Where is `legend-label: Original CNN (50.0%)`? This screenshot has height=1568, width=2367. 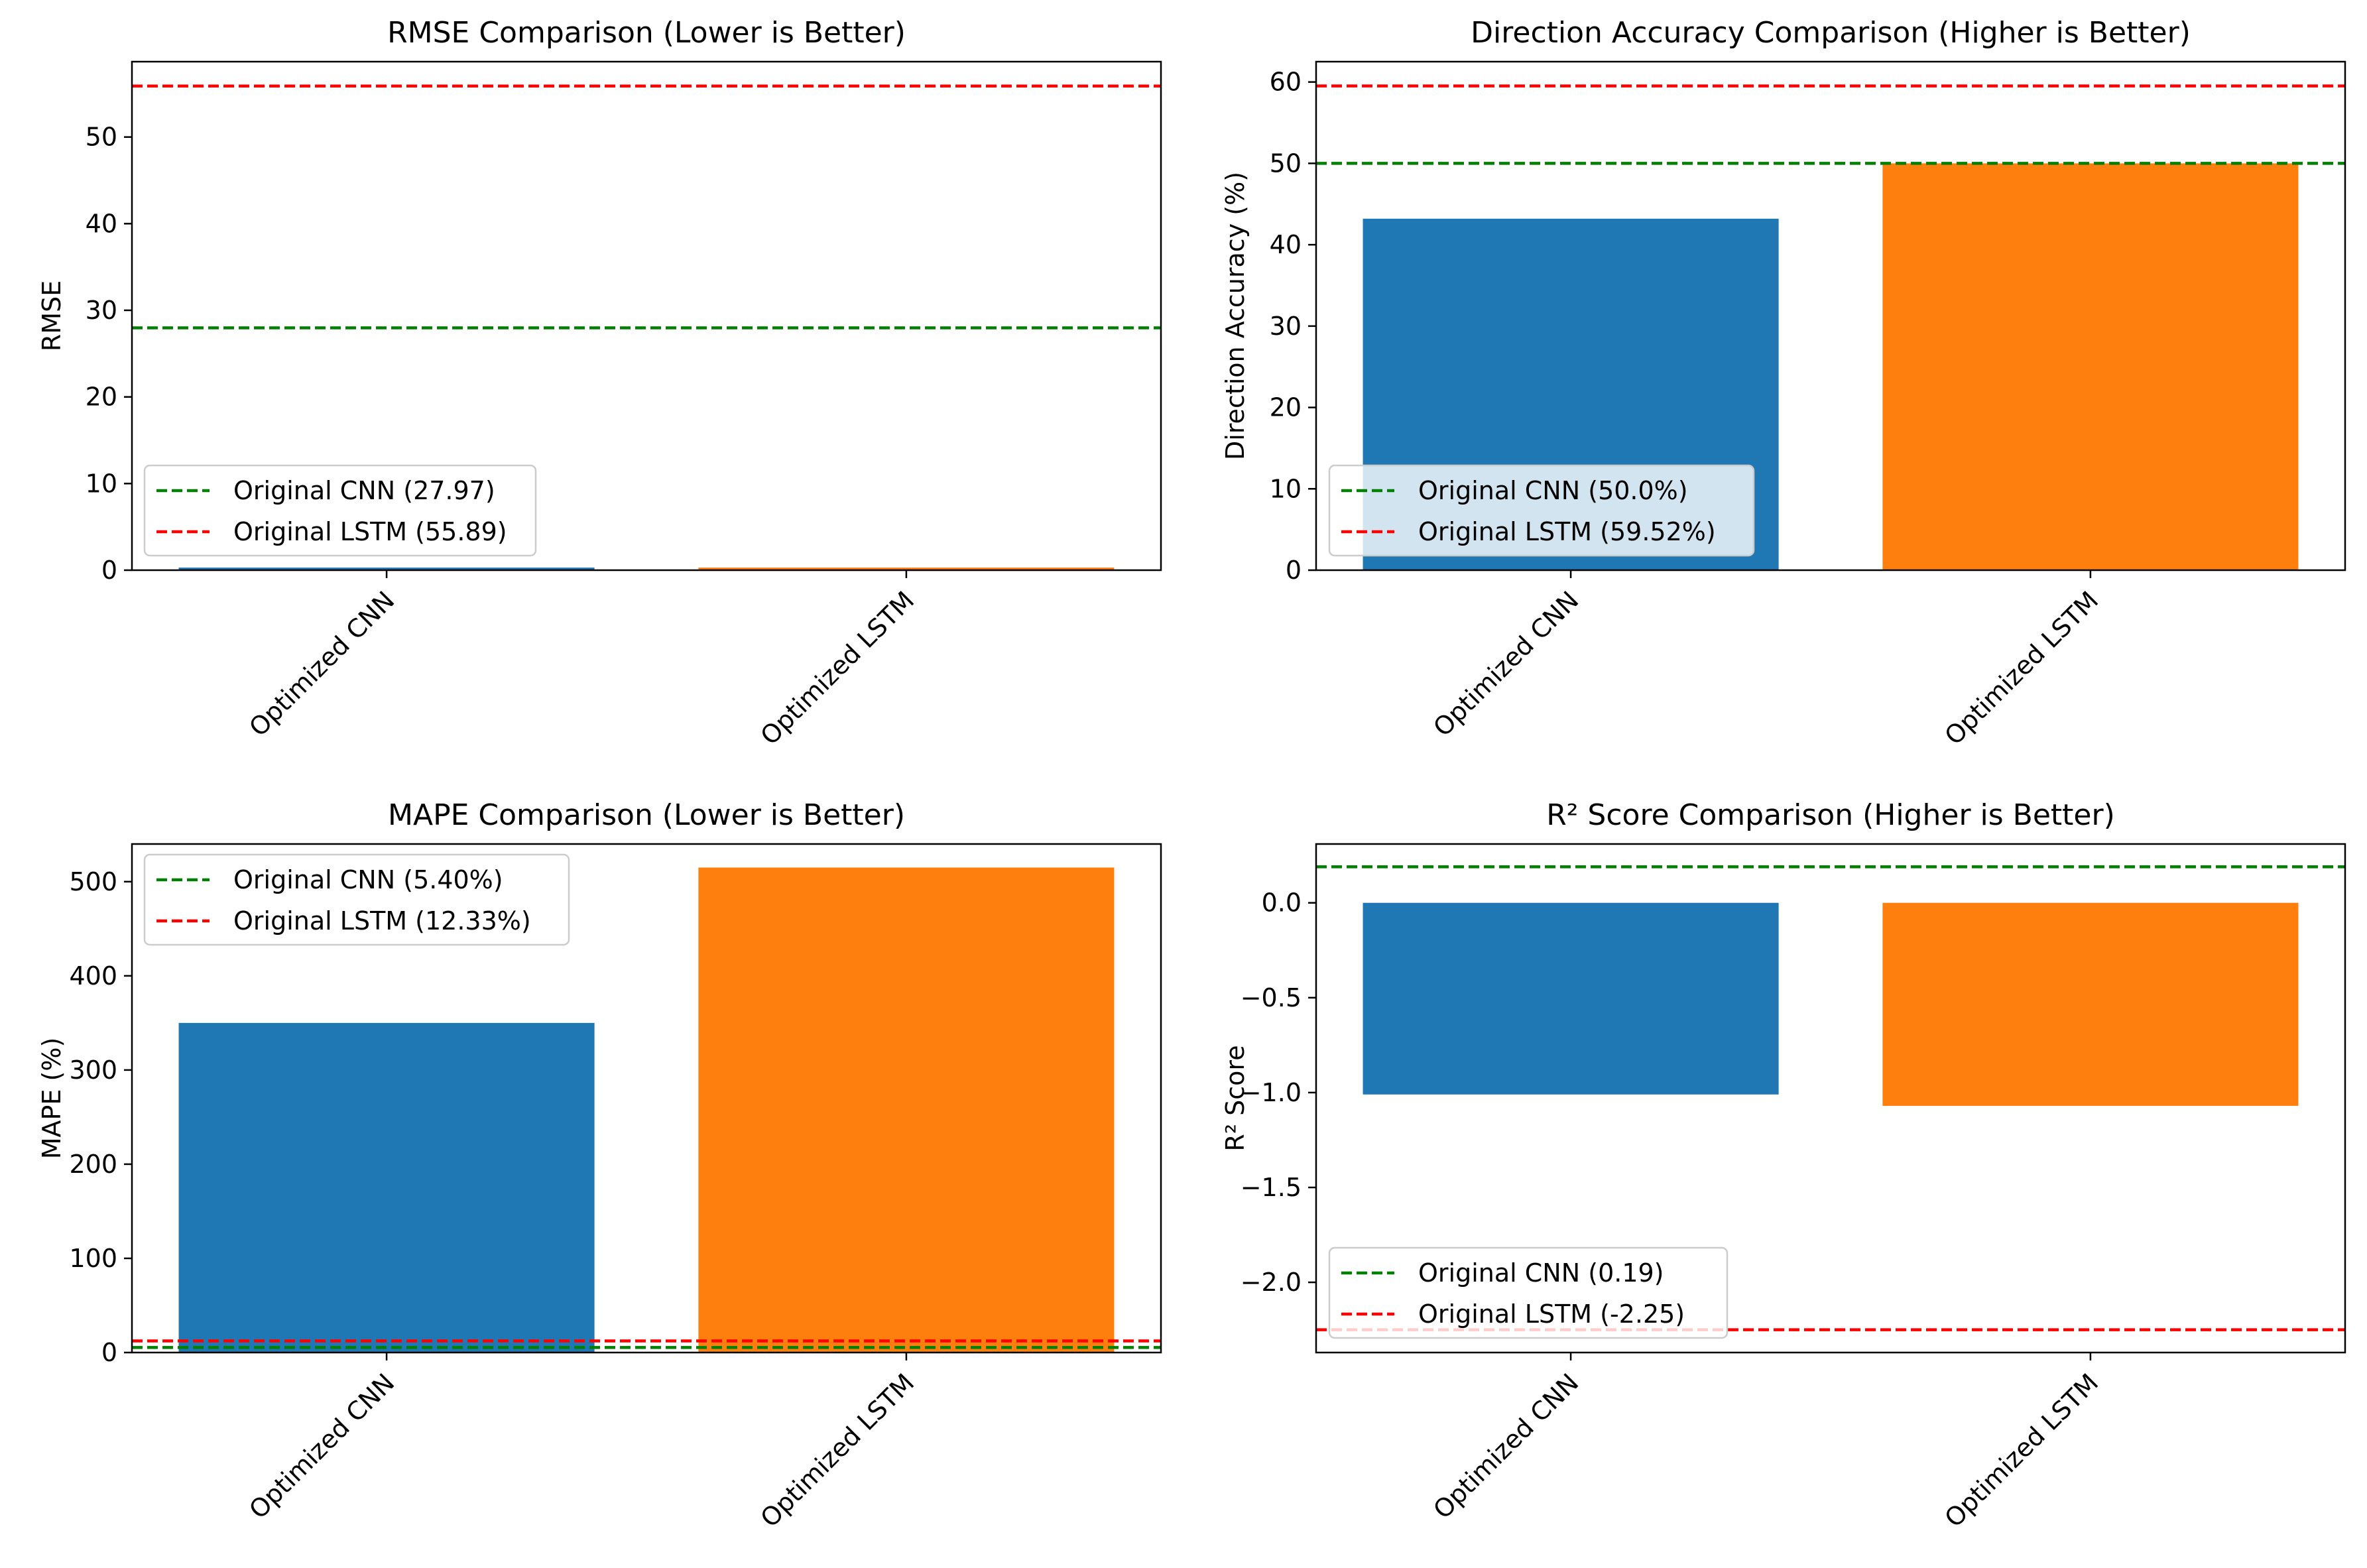
legend-label: Original CNN (50.0%) is located at coordinates (1553, 490).